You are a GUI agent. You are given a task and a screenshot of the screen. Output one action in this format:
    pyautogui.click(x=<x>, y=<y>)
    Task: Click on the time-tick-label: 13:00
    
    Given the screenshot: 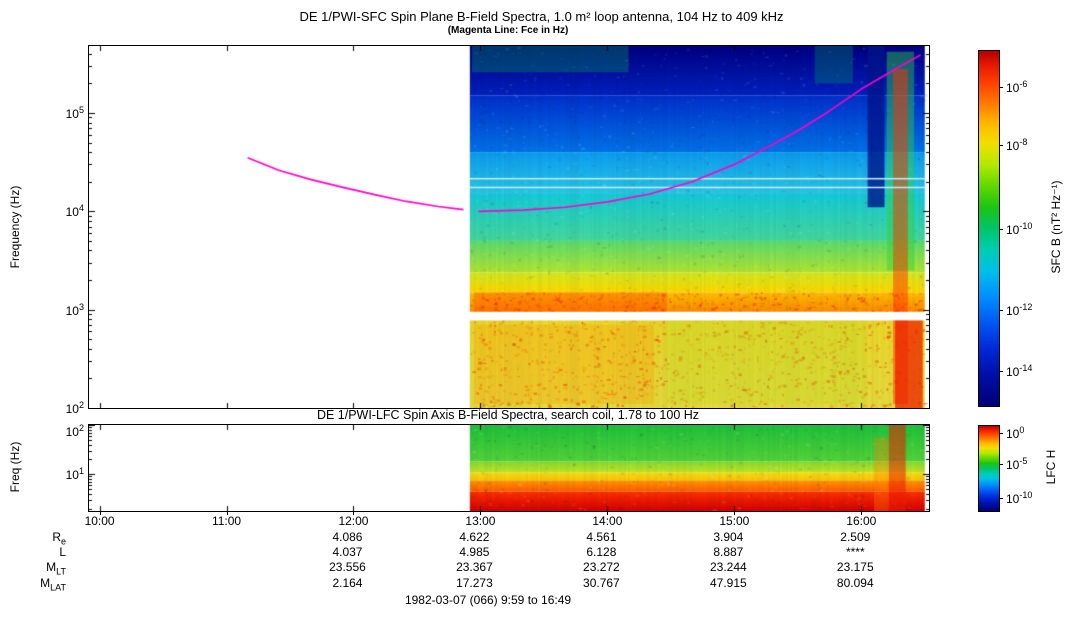 What is the action you would take?
    pyautogui.click(x=480, y=521)
    